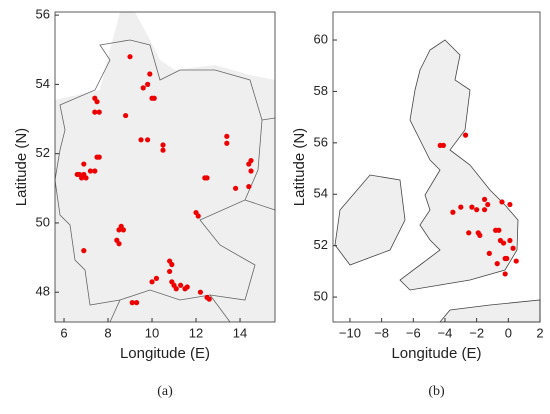 The width and height of the screenshot is (550, 414). Describe the element at coordinates (165, 391) in the screenshot. I see `panel-label: (a)` at that location.